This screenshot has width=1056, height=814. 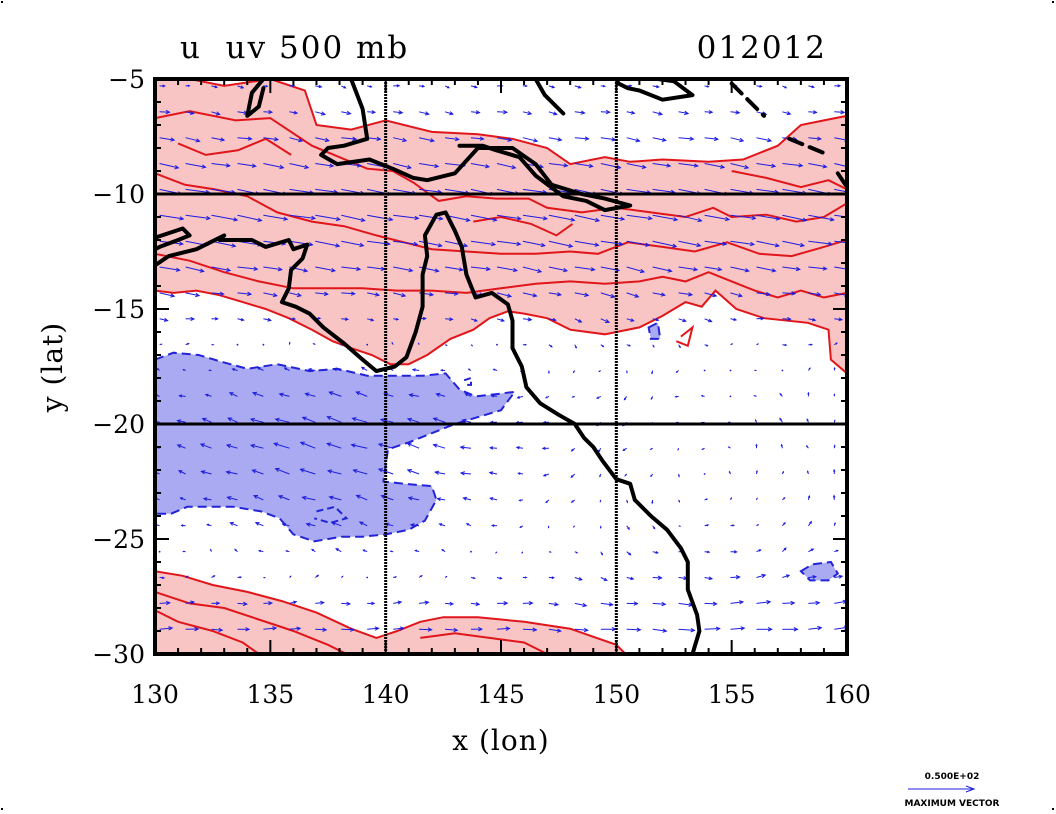 I want to click on positive-contour, so click(x=251, y=622).